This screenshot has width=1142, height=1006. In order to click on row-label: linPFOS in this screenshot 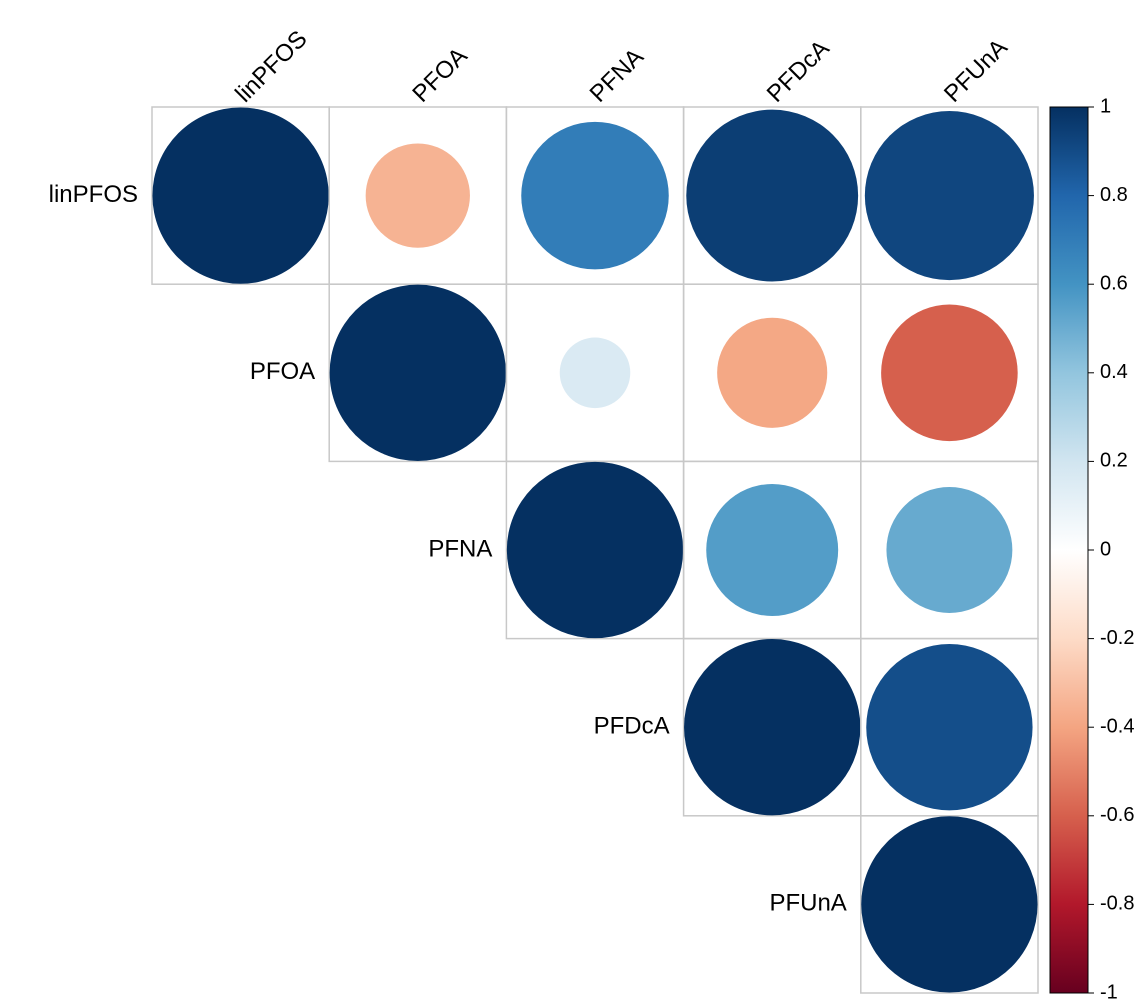, I will do `click(93, 194)`.